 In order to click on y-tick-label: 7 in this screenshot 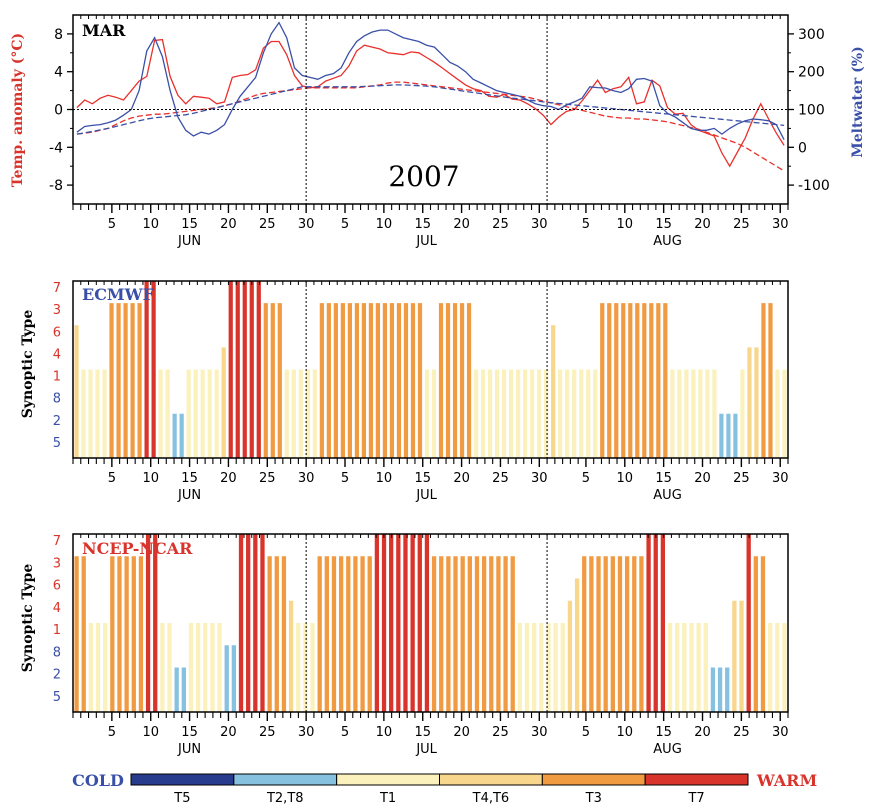, I will do `click(57, 288)`.